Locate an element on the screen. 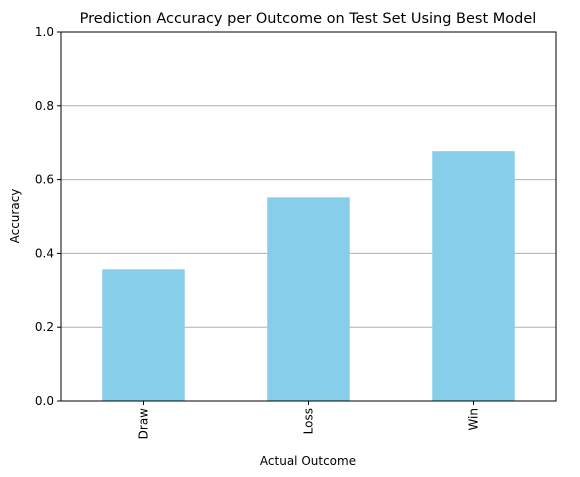 Image resolution: width=580 pixels, height=477 pixels. y-tick-label: 0.2 is located at coordinates (44, 327).